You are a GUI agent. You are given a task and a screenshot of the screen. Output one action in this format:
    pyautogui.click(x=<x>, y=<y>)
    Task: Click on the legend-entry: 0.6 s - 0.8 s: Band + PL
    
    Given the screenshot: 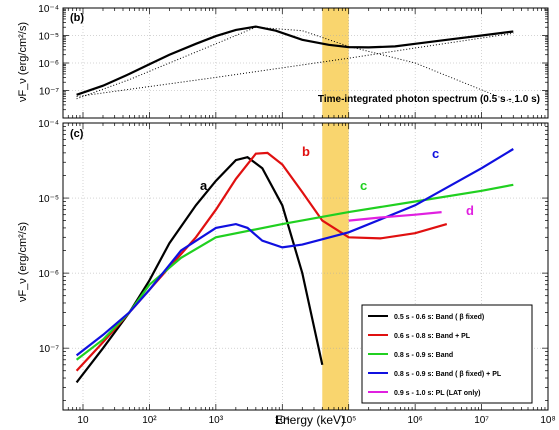 What is the action you would take?
    pyautogui.click(x=432, y=336)
    